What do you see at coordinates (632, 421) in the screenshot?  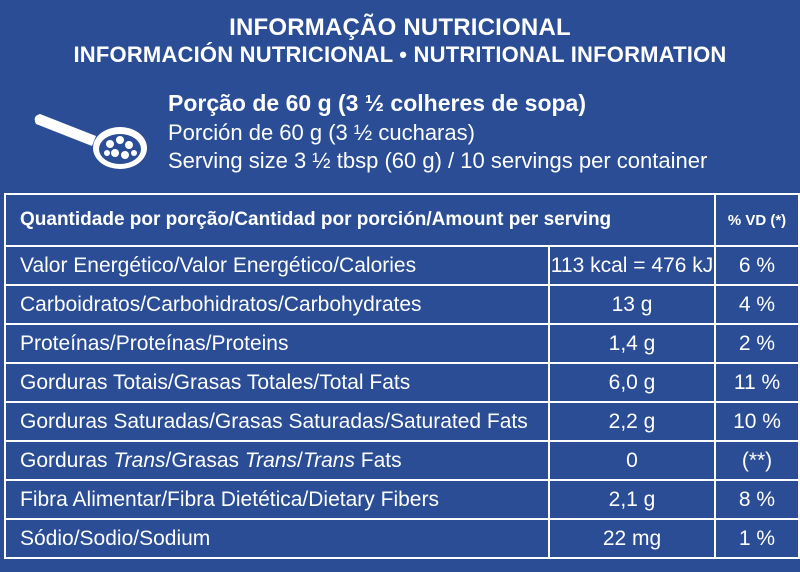 I see `nutrient-quantity: 2,2 g` at bounding box center [632, 421].